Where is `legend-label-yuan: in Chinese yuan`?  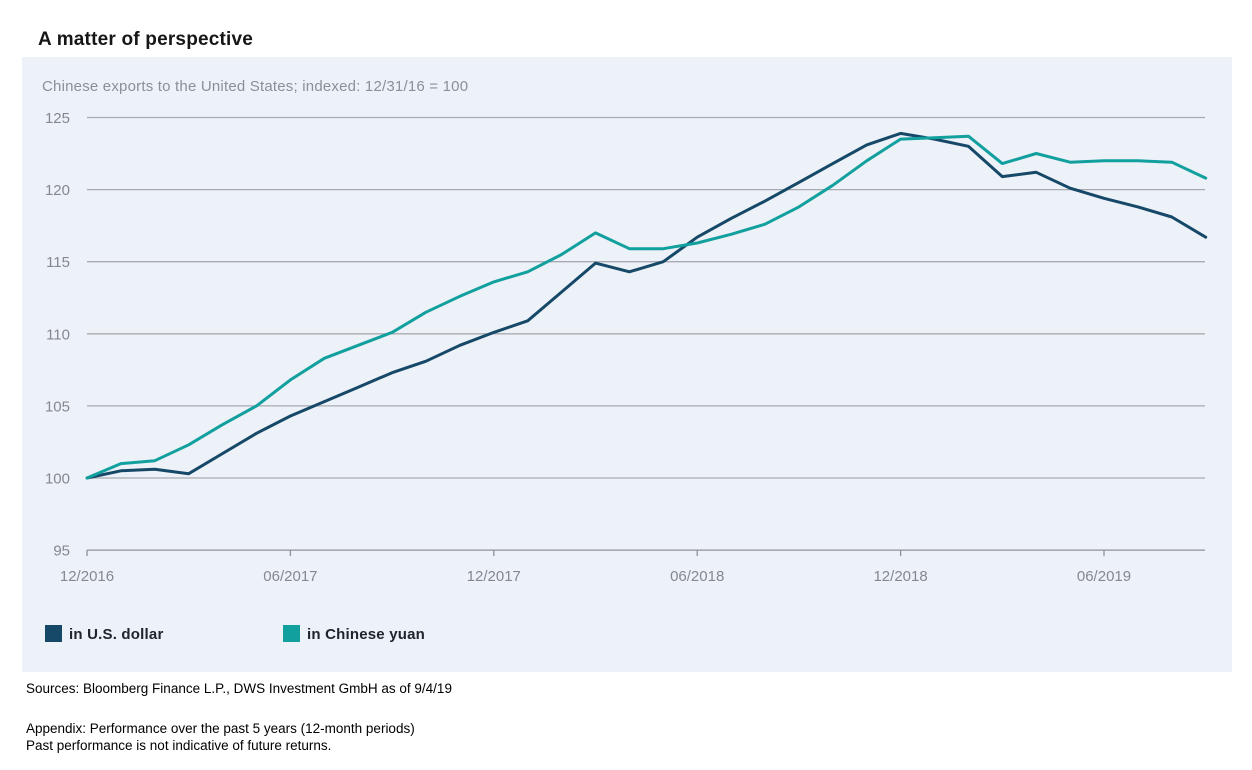
legend-label-yuan: in Chinese yuan is located at coordinates (366, 634).